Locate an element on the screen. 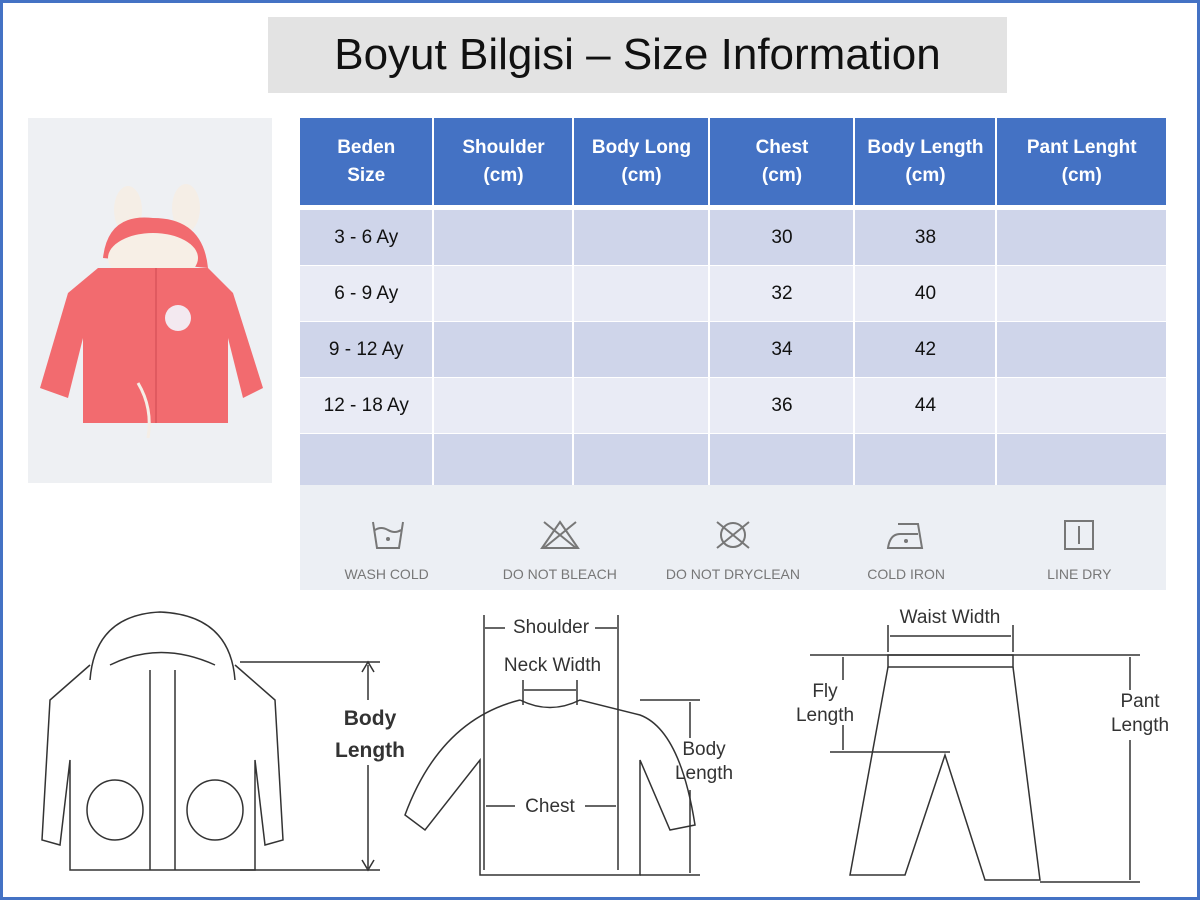 This screenshot has height=900, width=1200. do-not-bleach-icon is located at coordinates (559, 534).